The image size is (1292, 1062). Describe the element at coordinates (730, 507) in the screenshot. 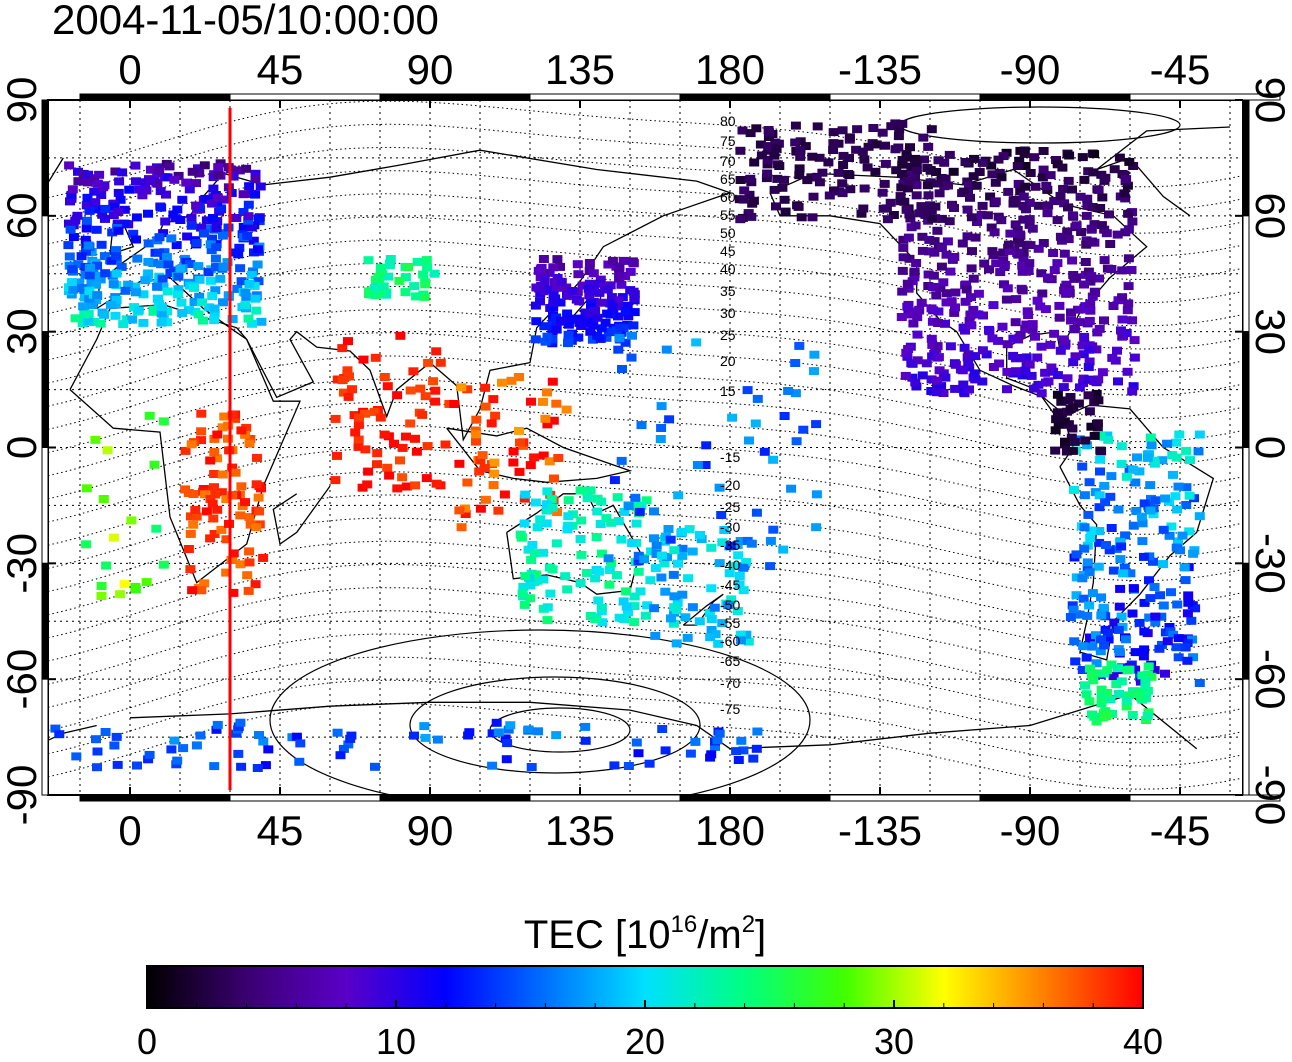

I see `dip-label: -25` at that location.